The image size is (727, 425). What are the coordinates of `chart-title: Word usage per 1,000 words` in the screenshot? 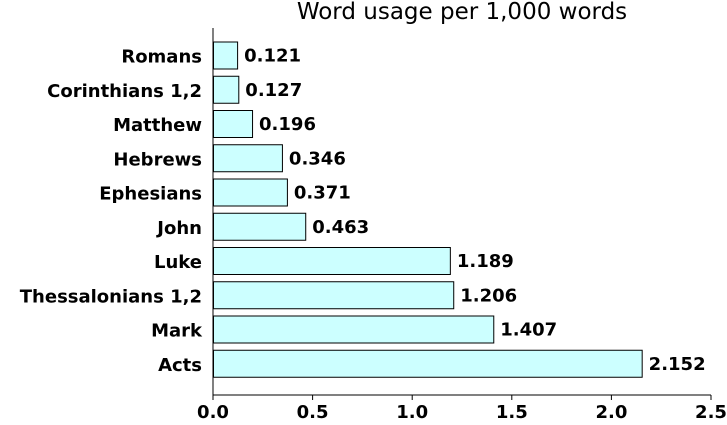 It's located at (462, 12).